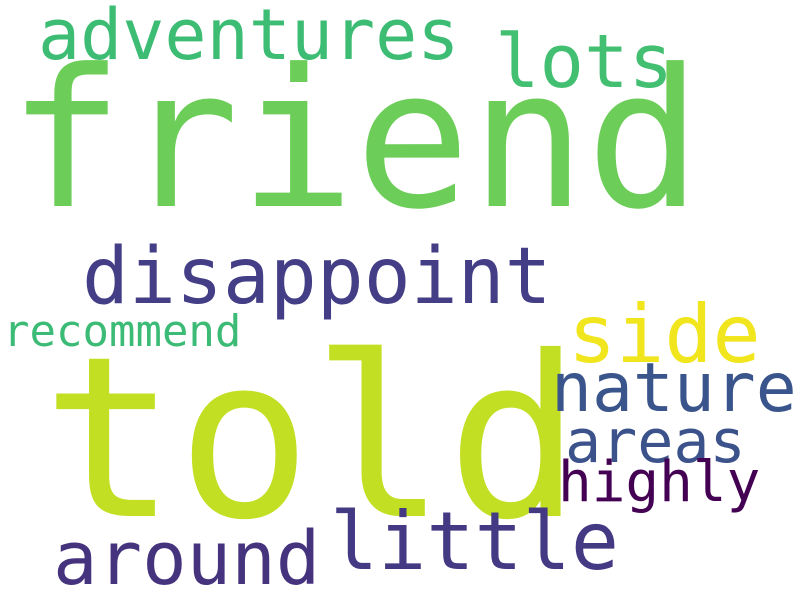  Describe the element at coordinates (664, 334) in the screenshot. I see `word-side: side` at that location.